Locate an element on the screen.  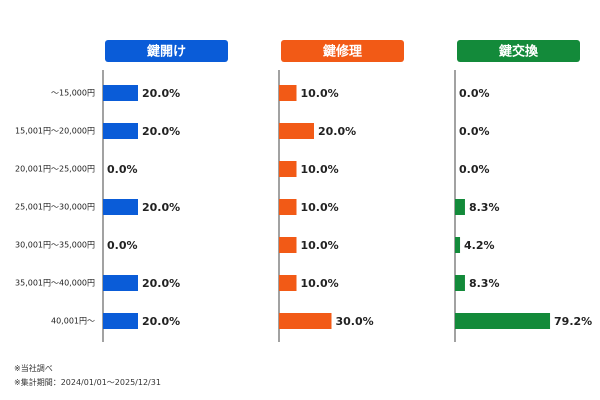
series-name: 鍵修理 is located at coordinates (342, 52).